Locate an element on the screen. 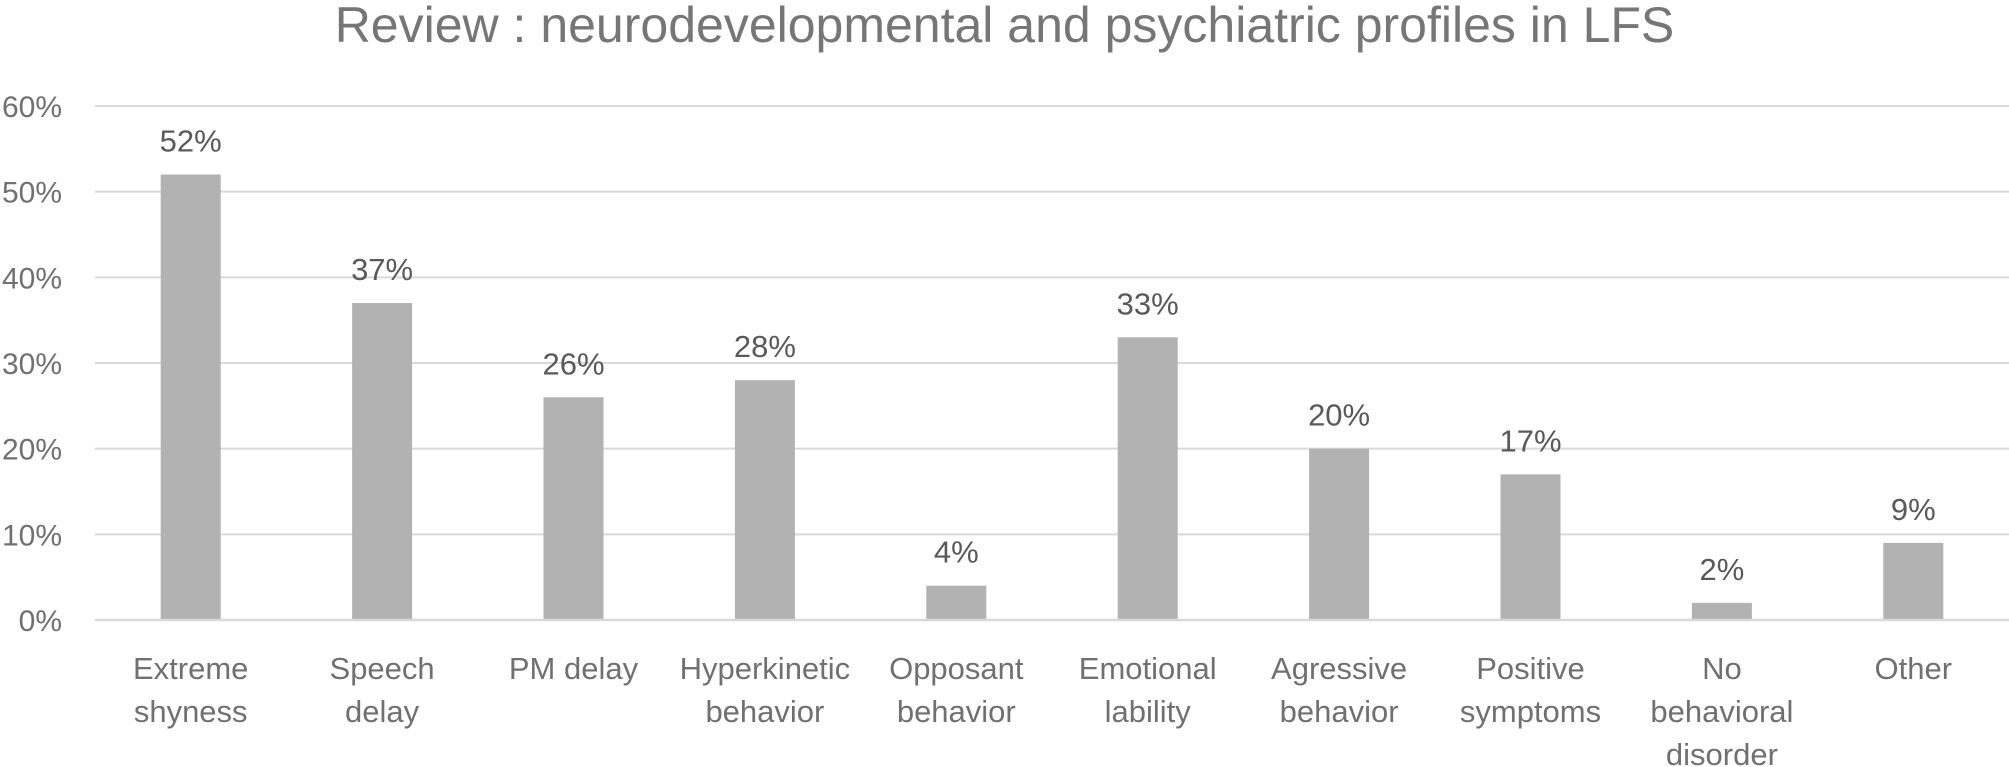 This screenshot has width=2009, height=767. y-tick-label: 10% is located at coordinates (32, 535).